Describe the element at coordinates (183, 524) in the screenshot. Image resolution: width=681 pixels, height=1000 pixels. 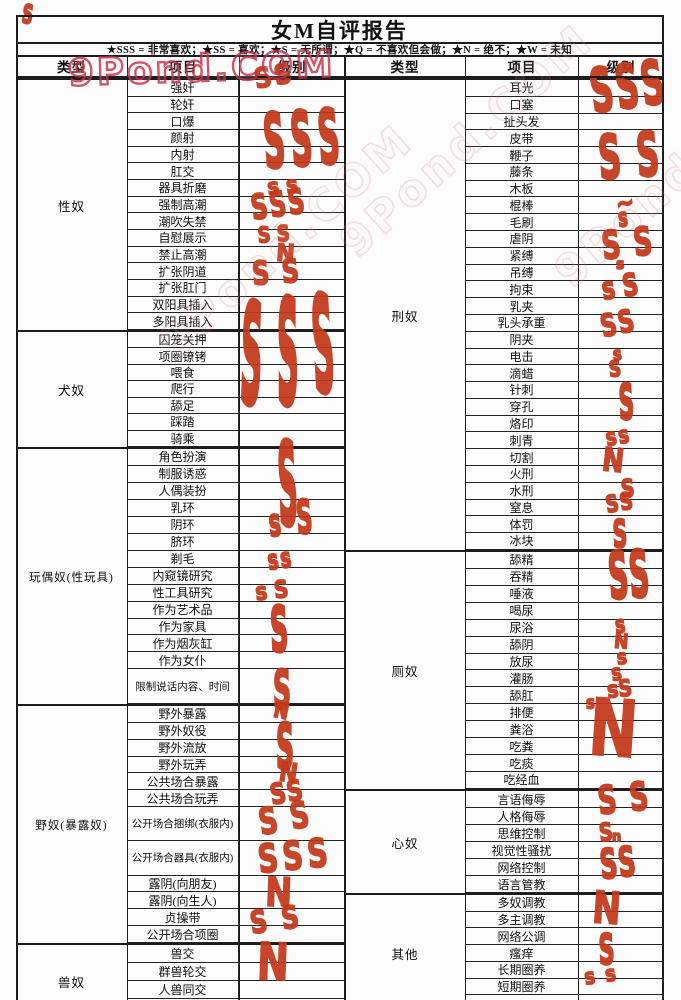
I see `item-cell: 阴环` at that location.